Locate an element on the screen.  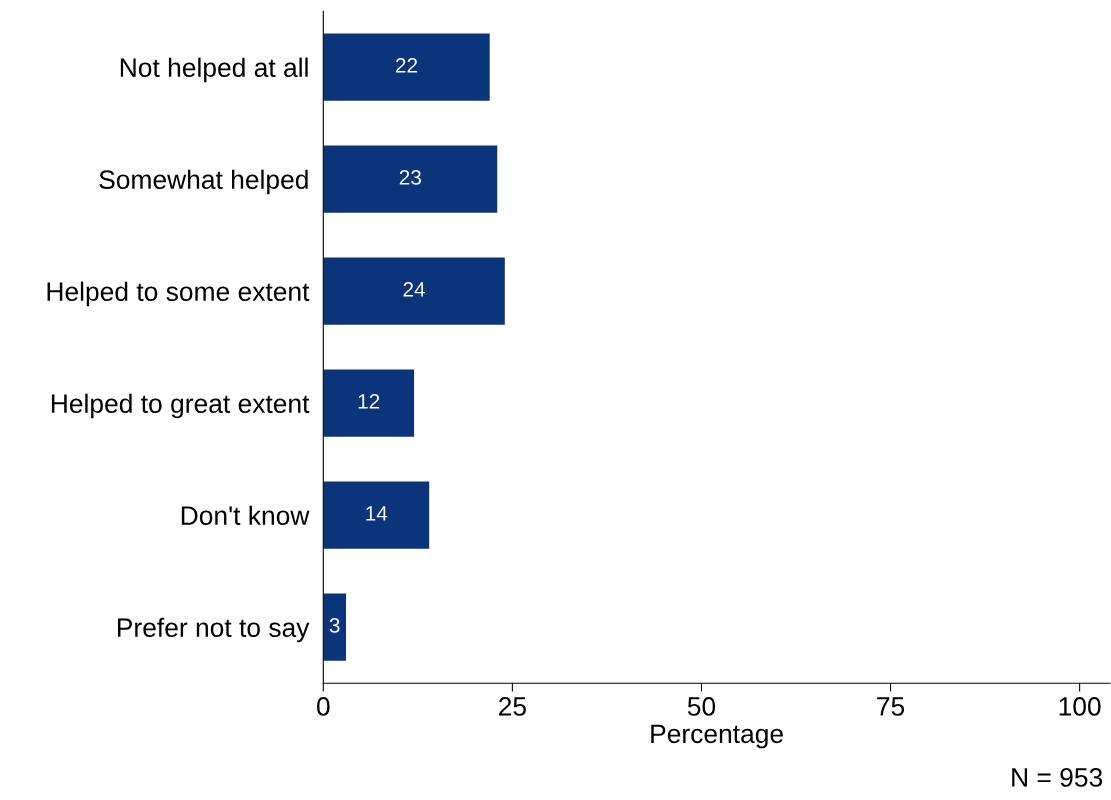
data-label: 24 is located at coordinates (414, 289).